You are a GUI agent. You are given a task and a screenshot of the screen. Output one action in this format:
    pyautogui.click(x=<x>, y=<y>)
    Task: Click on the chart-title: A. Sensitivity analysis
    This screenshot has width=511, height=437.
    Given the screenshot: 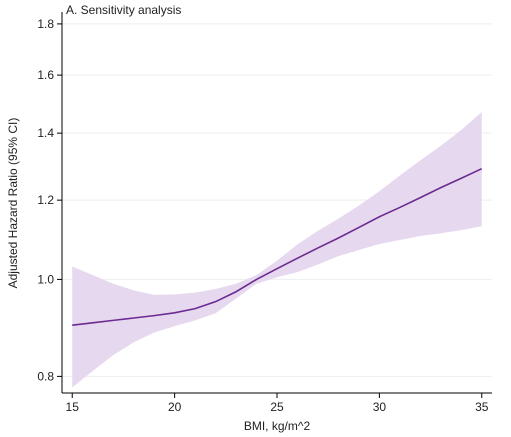 What is the action you would take?
    pyautogui.click(x=123, y=10)
    